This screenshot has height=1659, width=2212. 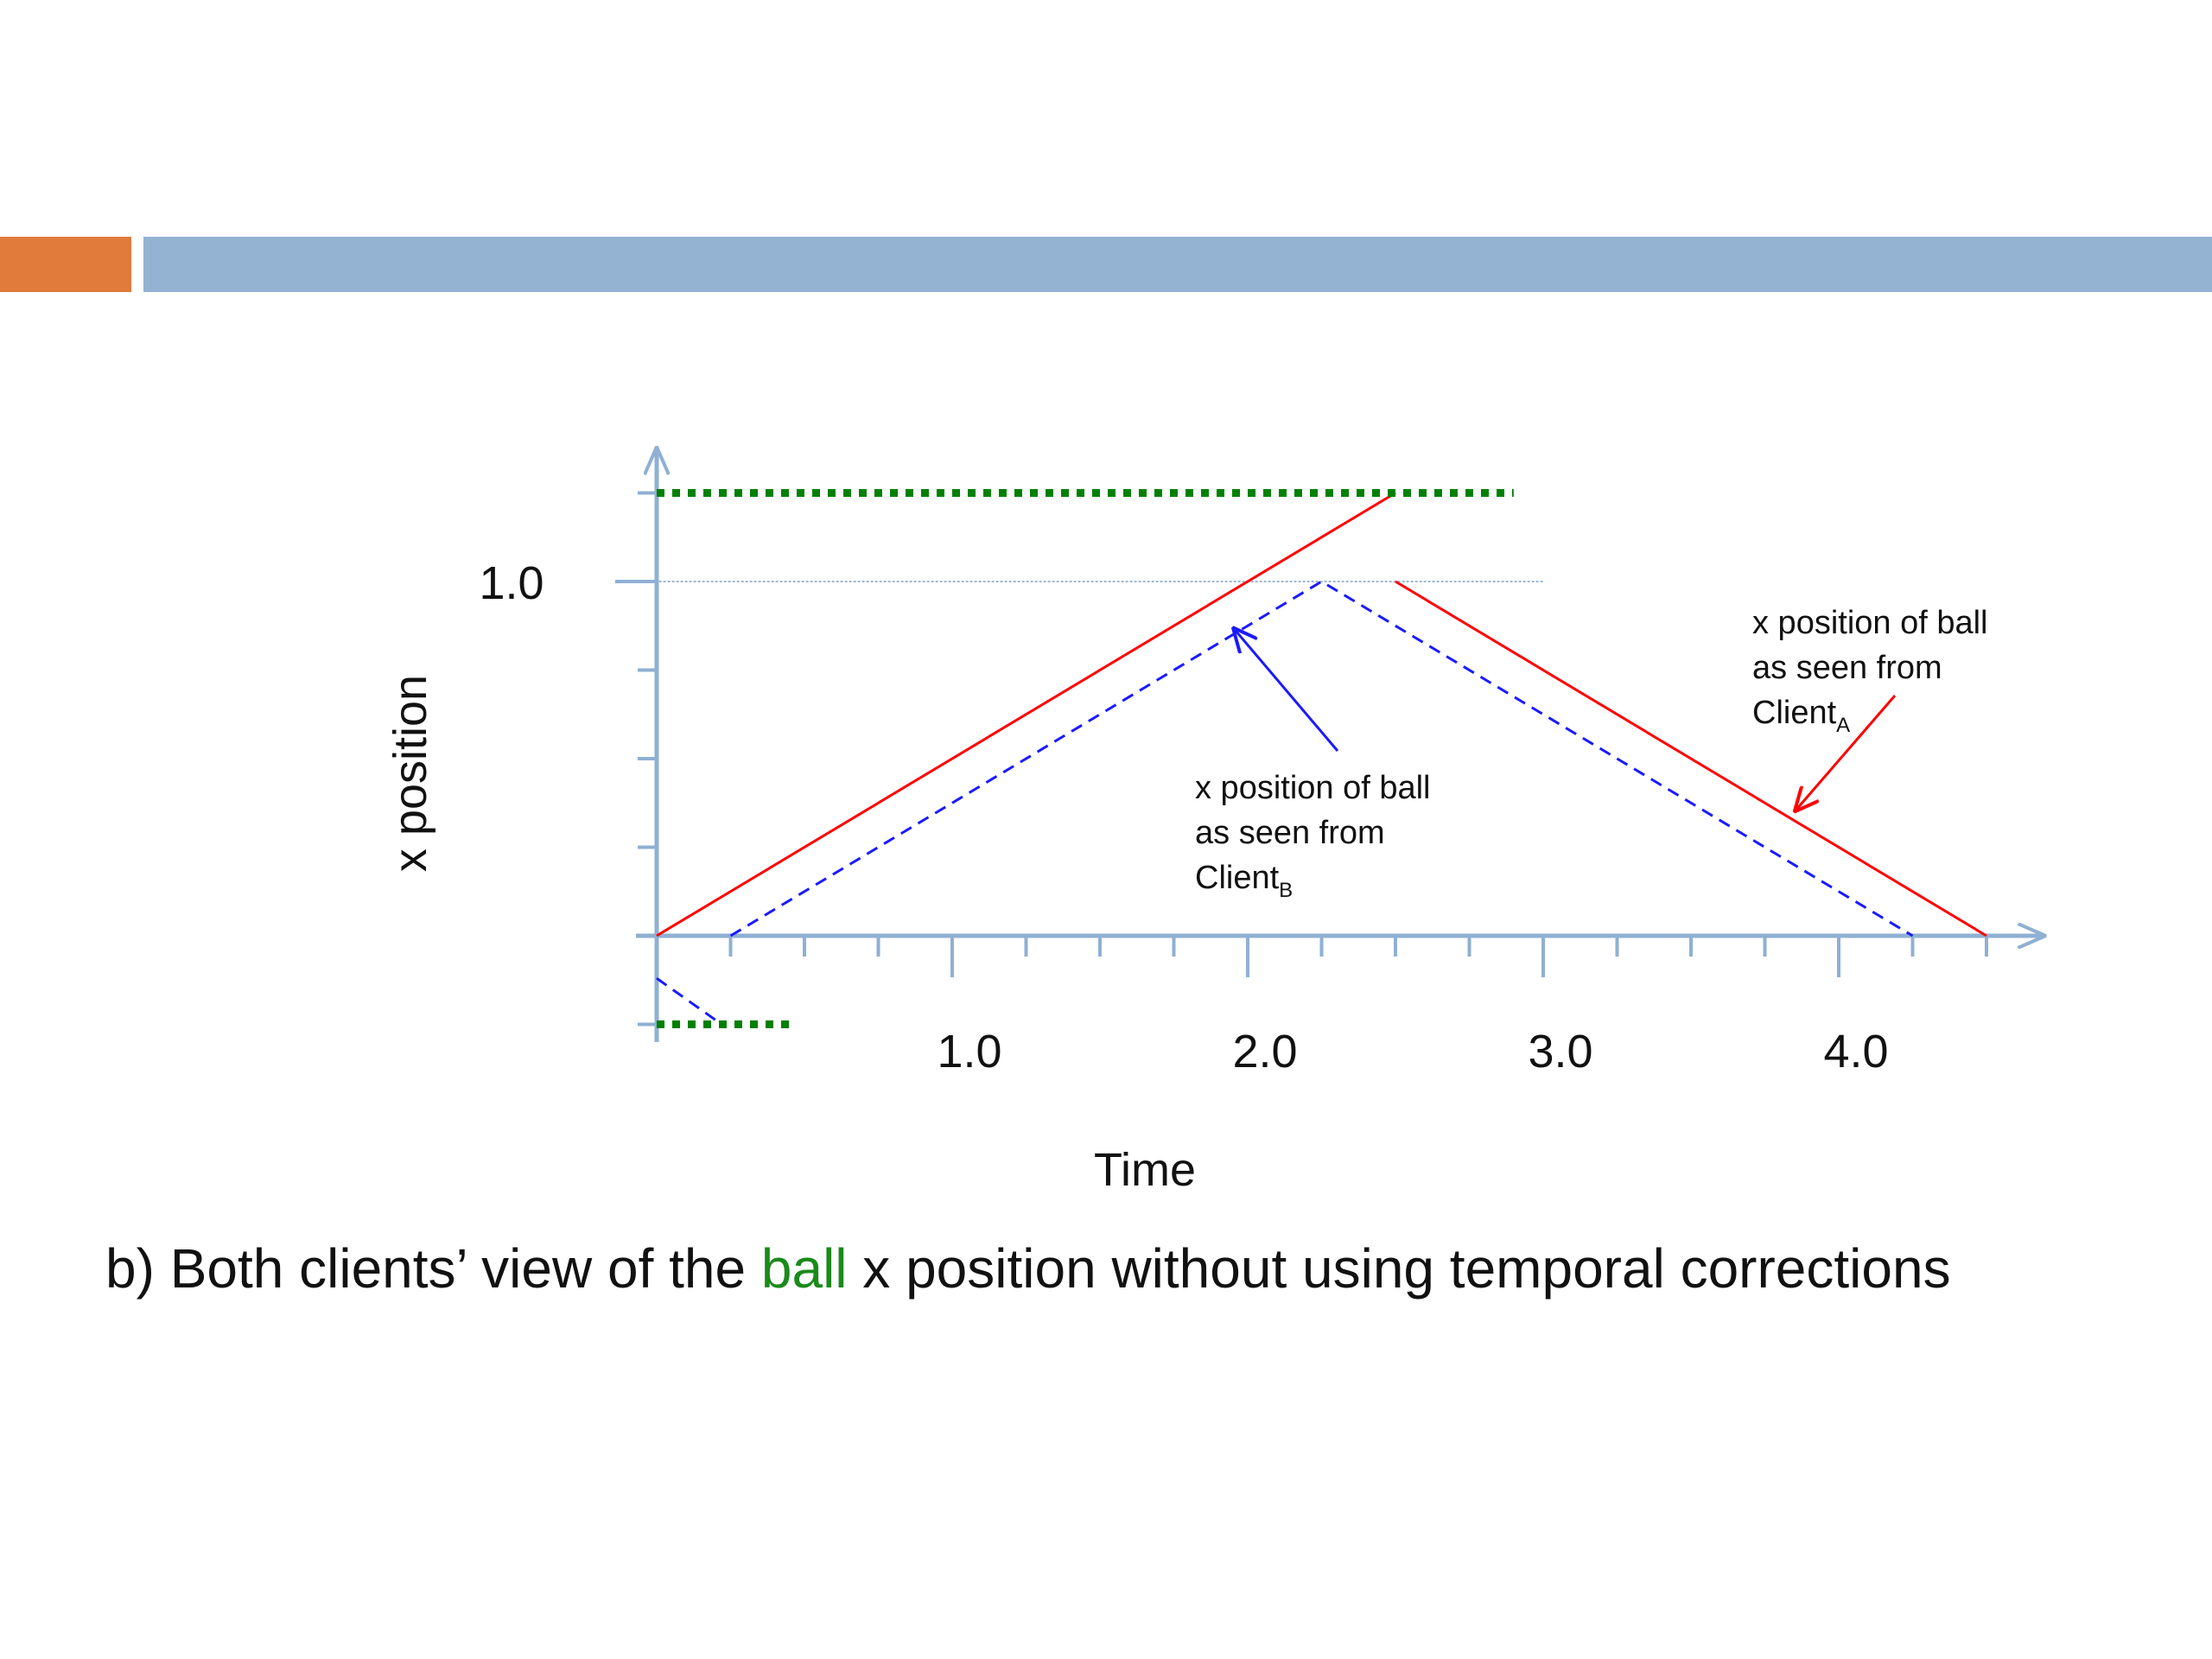 I want to click on annotation-client_a-client: ClientA, so click(x=1801, y=716).